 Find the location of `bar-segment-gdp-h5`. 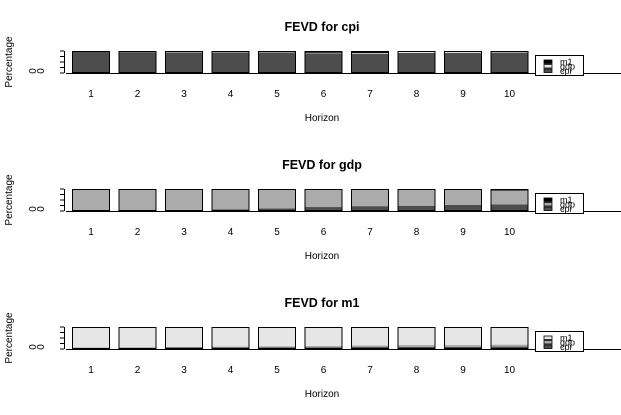

bar-segment-gdp-h5 is located at coordinates (277, 199).